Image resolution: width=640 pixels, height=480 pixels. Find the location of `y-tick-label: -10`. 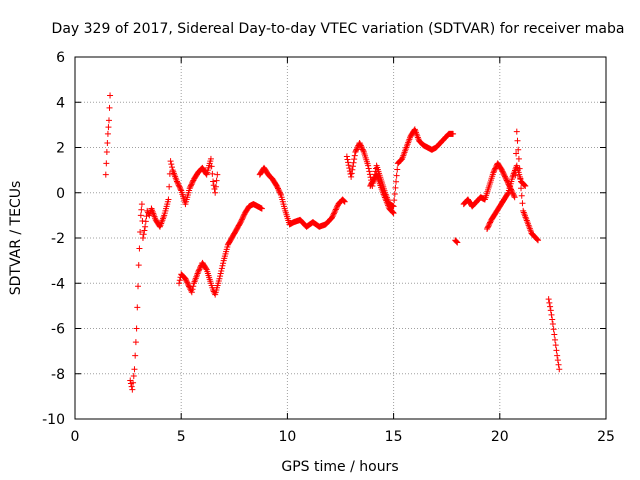

y-tick-label: -10 is located at coordinates (53, 420).